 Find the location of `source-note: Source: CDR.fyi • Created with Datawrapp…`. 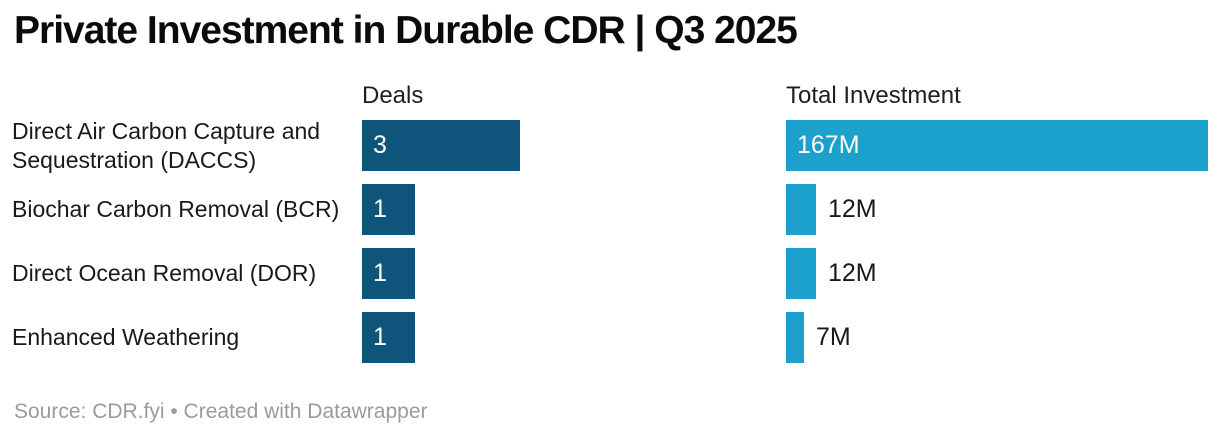

source-note: Source: CDR.fyi • Created with Datawrapp… is located at coordinates (221, 411).